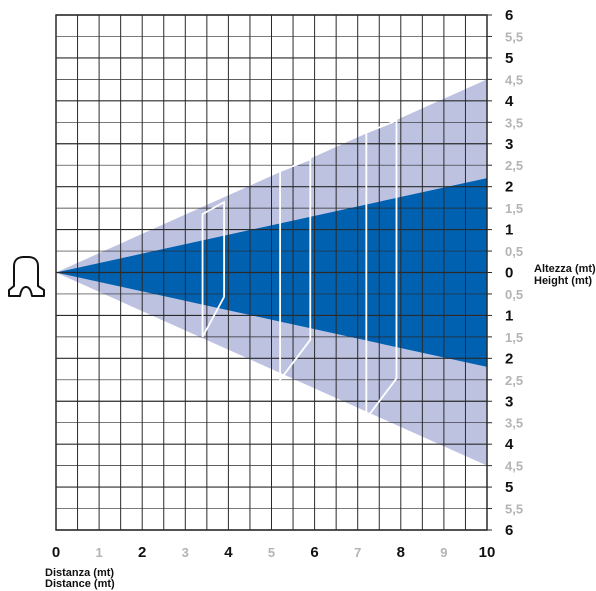 The width and height of the screenshot is (596, 591). Describe the element at coordinates (185, 552) in the screenshot. I see `x-tick-label: 3` at that location.